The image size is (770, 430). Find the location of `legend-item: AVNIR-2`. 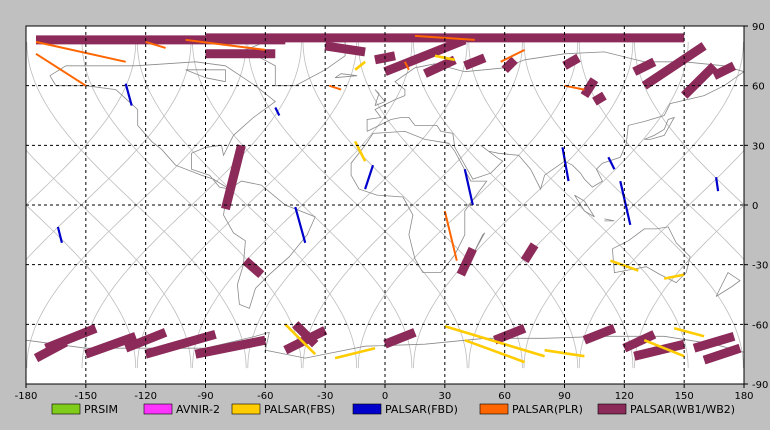

legend-item: AVNIR-2 is located at coordinates (181, 409).